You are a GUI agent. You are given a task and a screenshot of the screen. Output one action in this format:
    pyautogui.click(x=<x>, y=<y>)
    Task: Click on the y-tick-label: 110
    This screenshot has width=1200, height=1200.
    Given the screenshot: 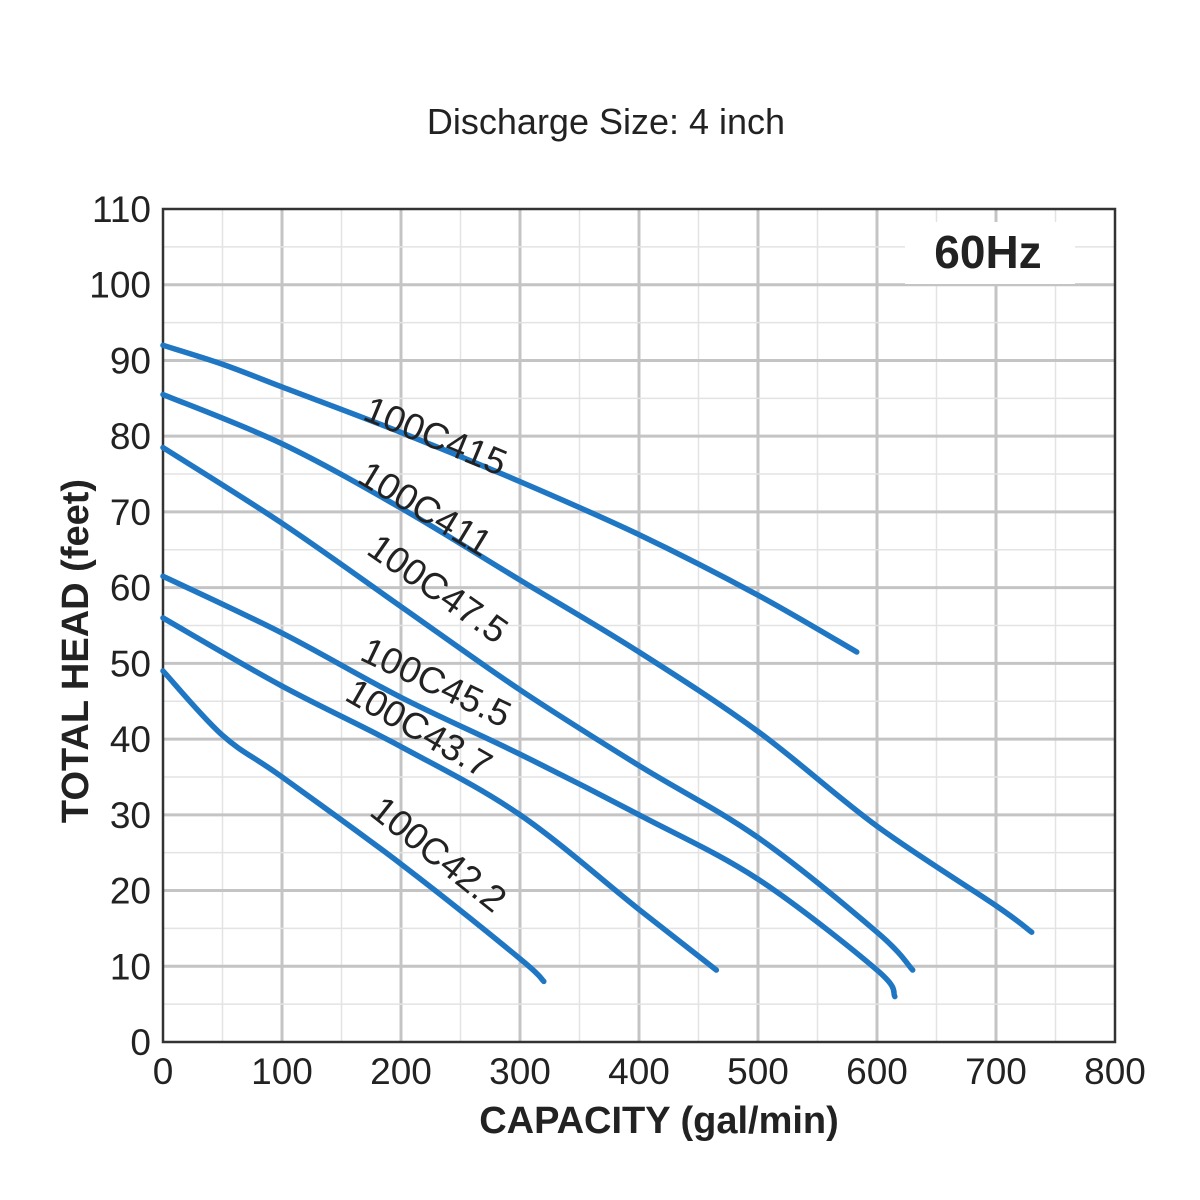 What is the action you would take?
    pyautogui.click(x=121, y=209)
    